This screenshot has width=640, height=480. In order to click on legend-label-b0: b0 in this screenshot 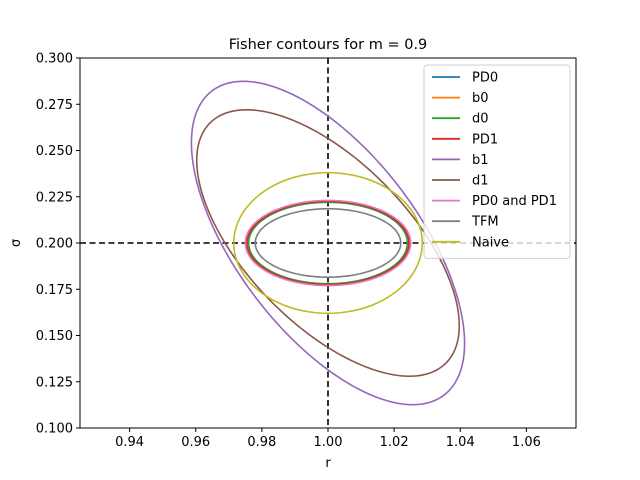, I will do `click(480, 98)`.